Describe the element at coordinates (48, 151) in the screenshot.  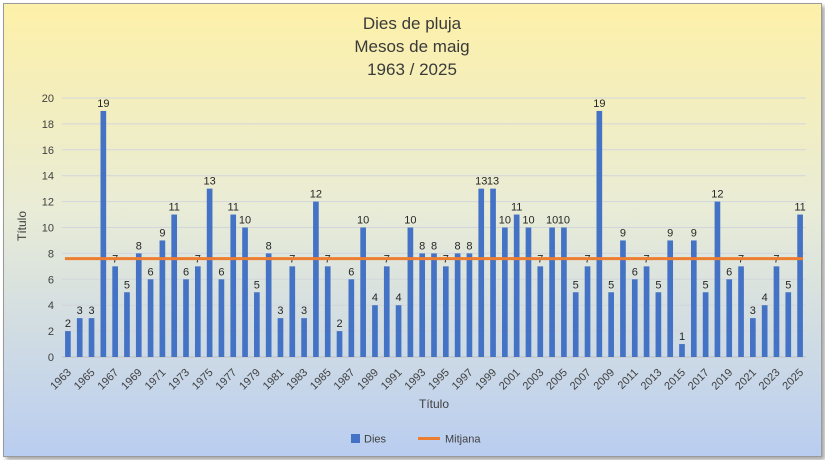
I see `y-tick-label: 16` at that location.